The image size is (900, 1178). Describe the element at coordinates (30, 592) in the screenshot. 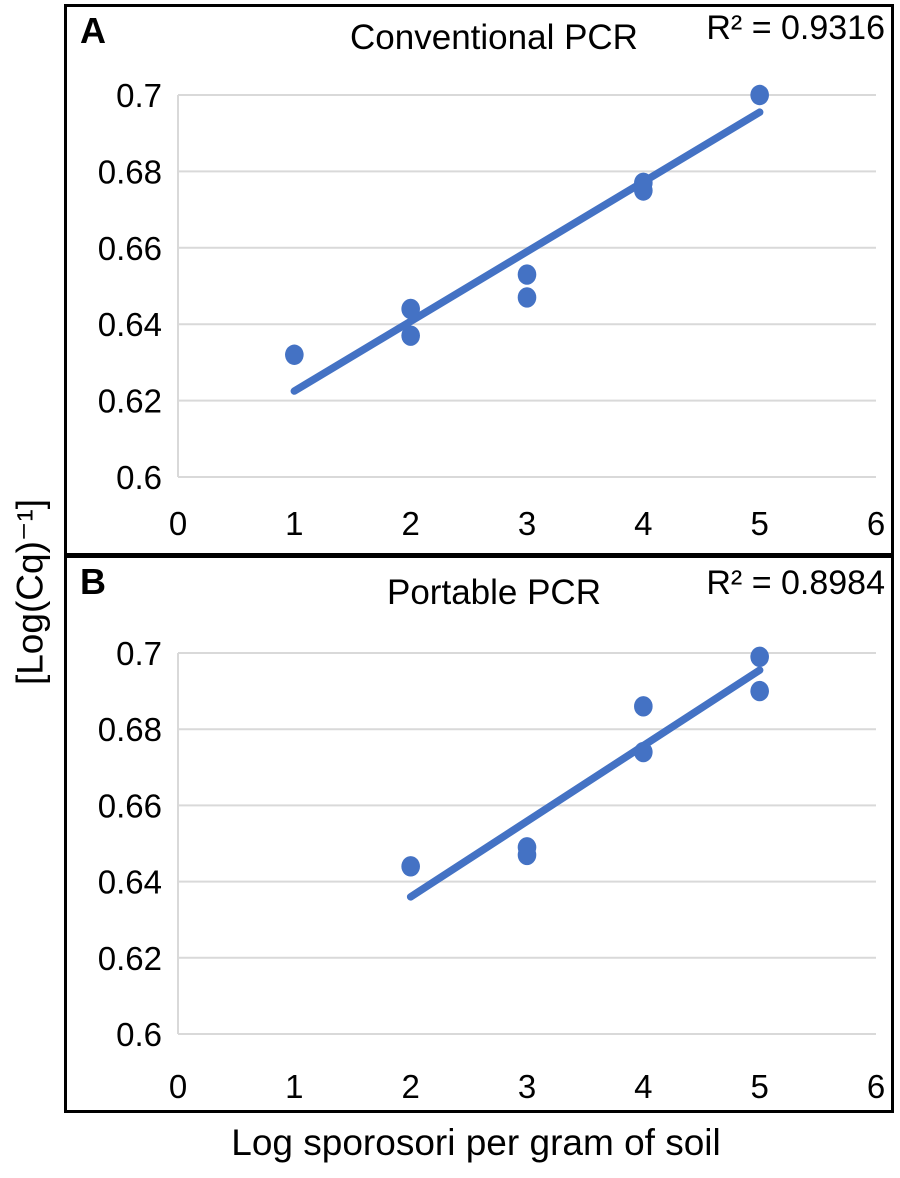

I see `y-axis-title-text: [Log(Cq)⁻¹]` at that location.